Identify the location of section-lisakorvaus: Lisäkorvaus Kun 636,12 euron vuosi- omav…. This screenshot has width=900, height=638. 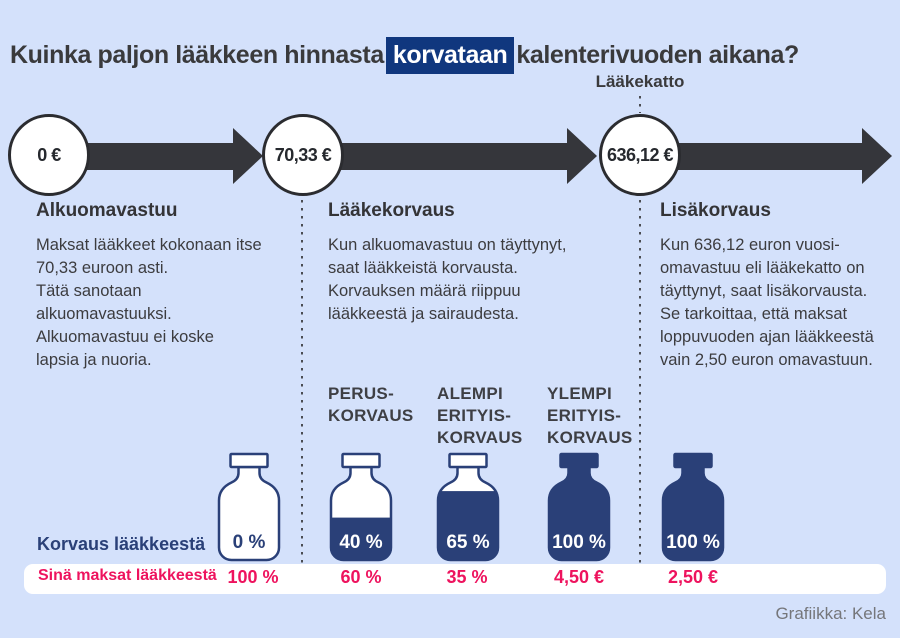
(779, 286).